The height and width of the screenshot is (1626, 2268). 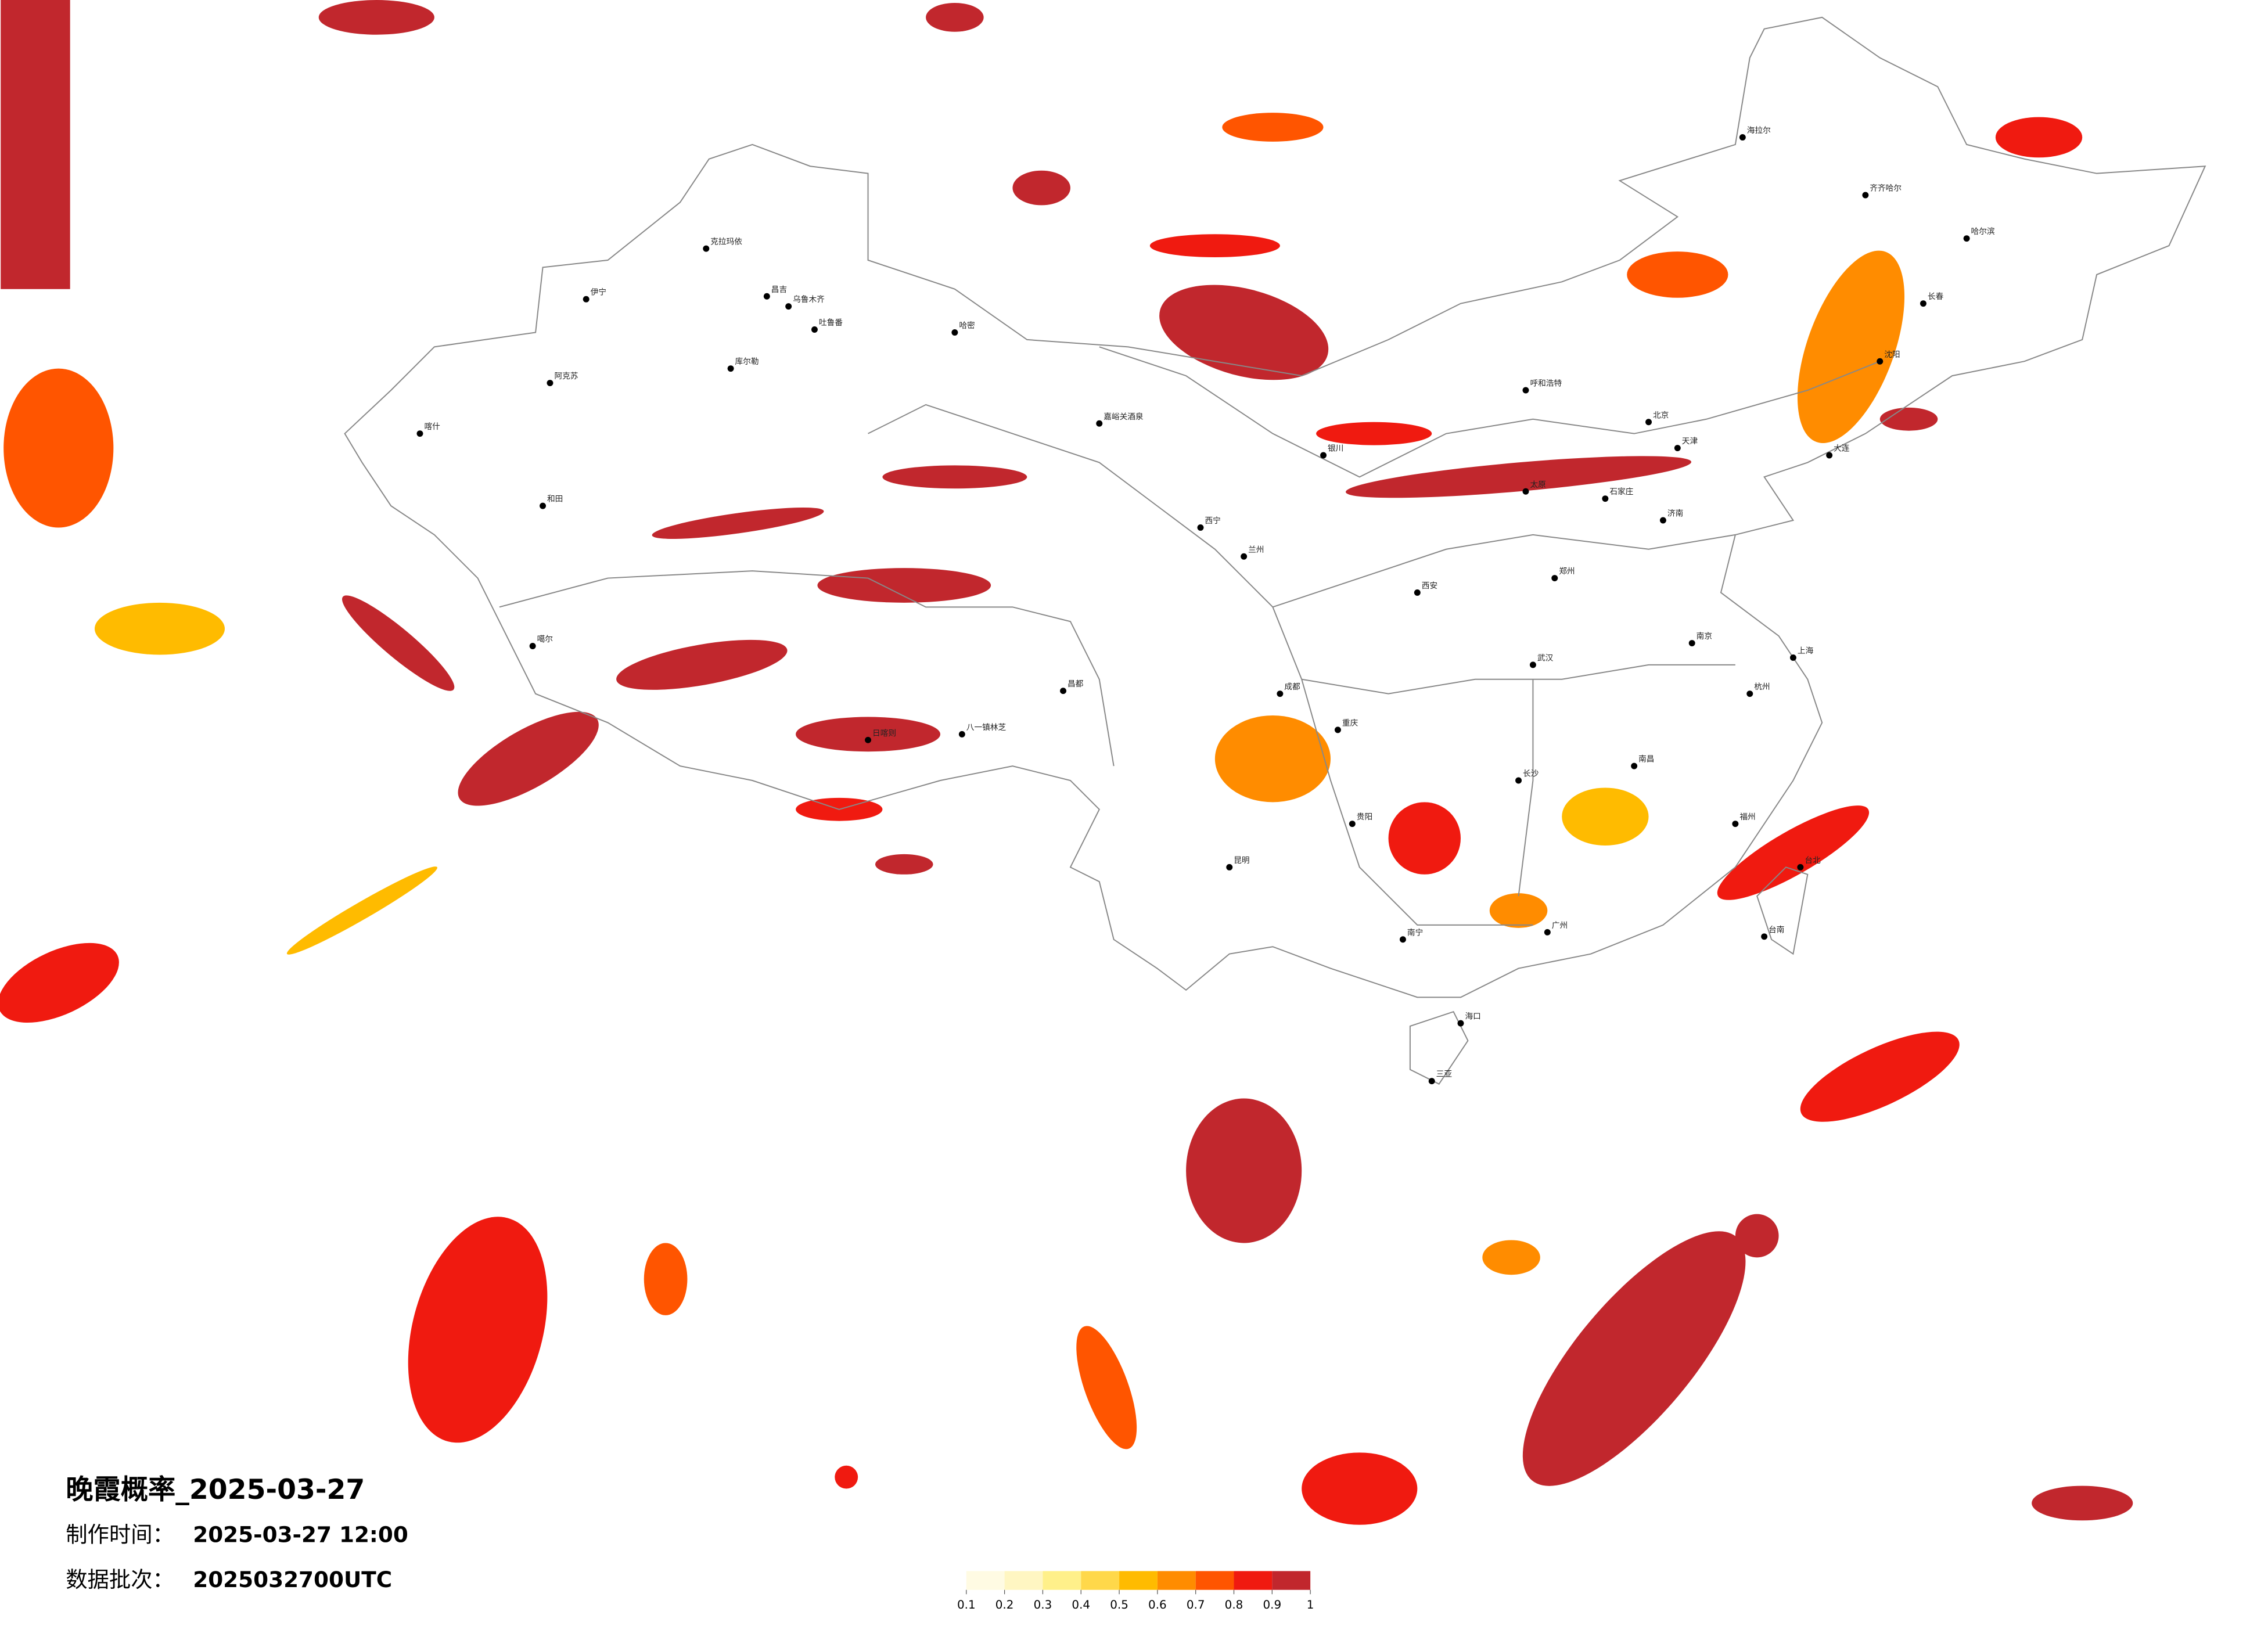 What do you see at coordinates (292, 1579) in the screenshot?
I see `batch-value: 2025032700UTC` at bounding box center [292, 1579].